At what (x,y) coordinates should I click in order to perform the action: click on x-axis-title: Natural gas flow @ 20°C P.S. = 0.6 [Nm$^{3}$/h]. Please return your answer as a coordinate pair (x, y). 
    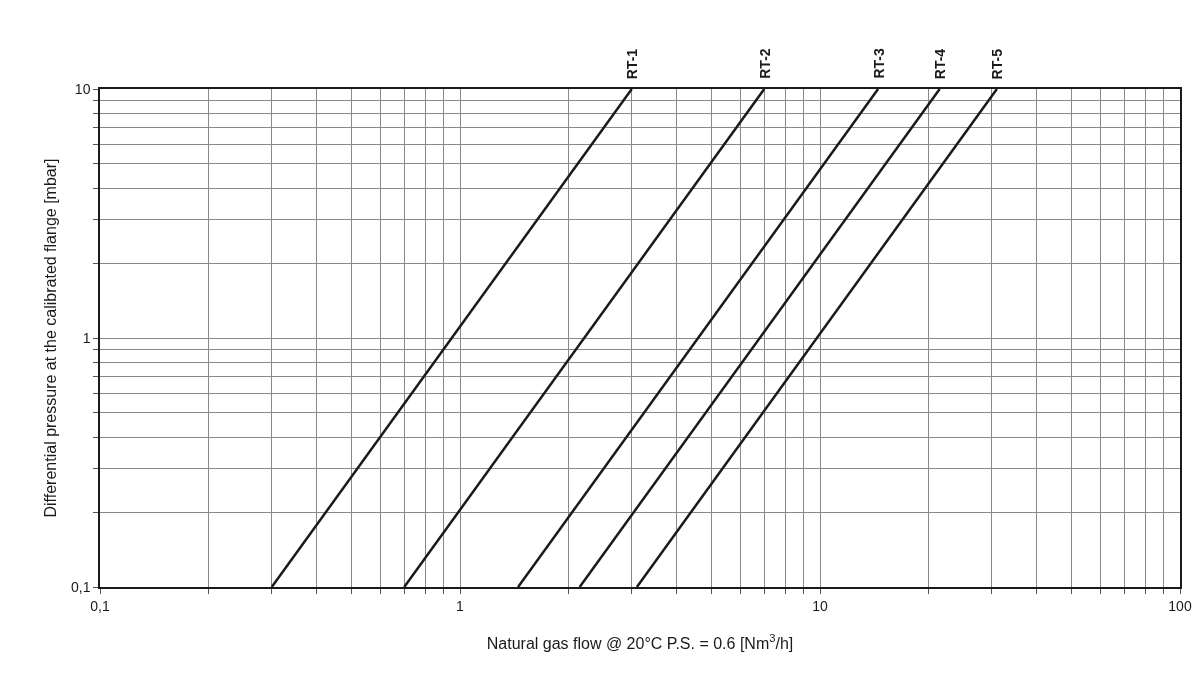
    Looking at the image, I should click on (640, 642).